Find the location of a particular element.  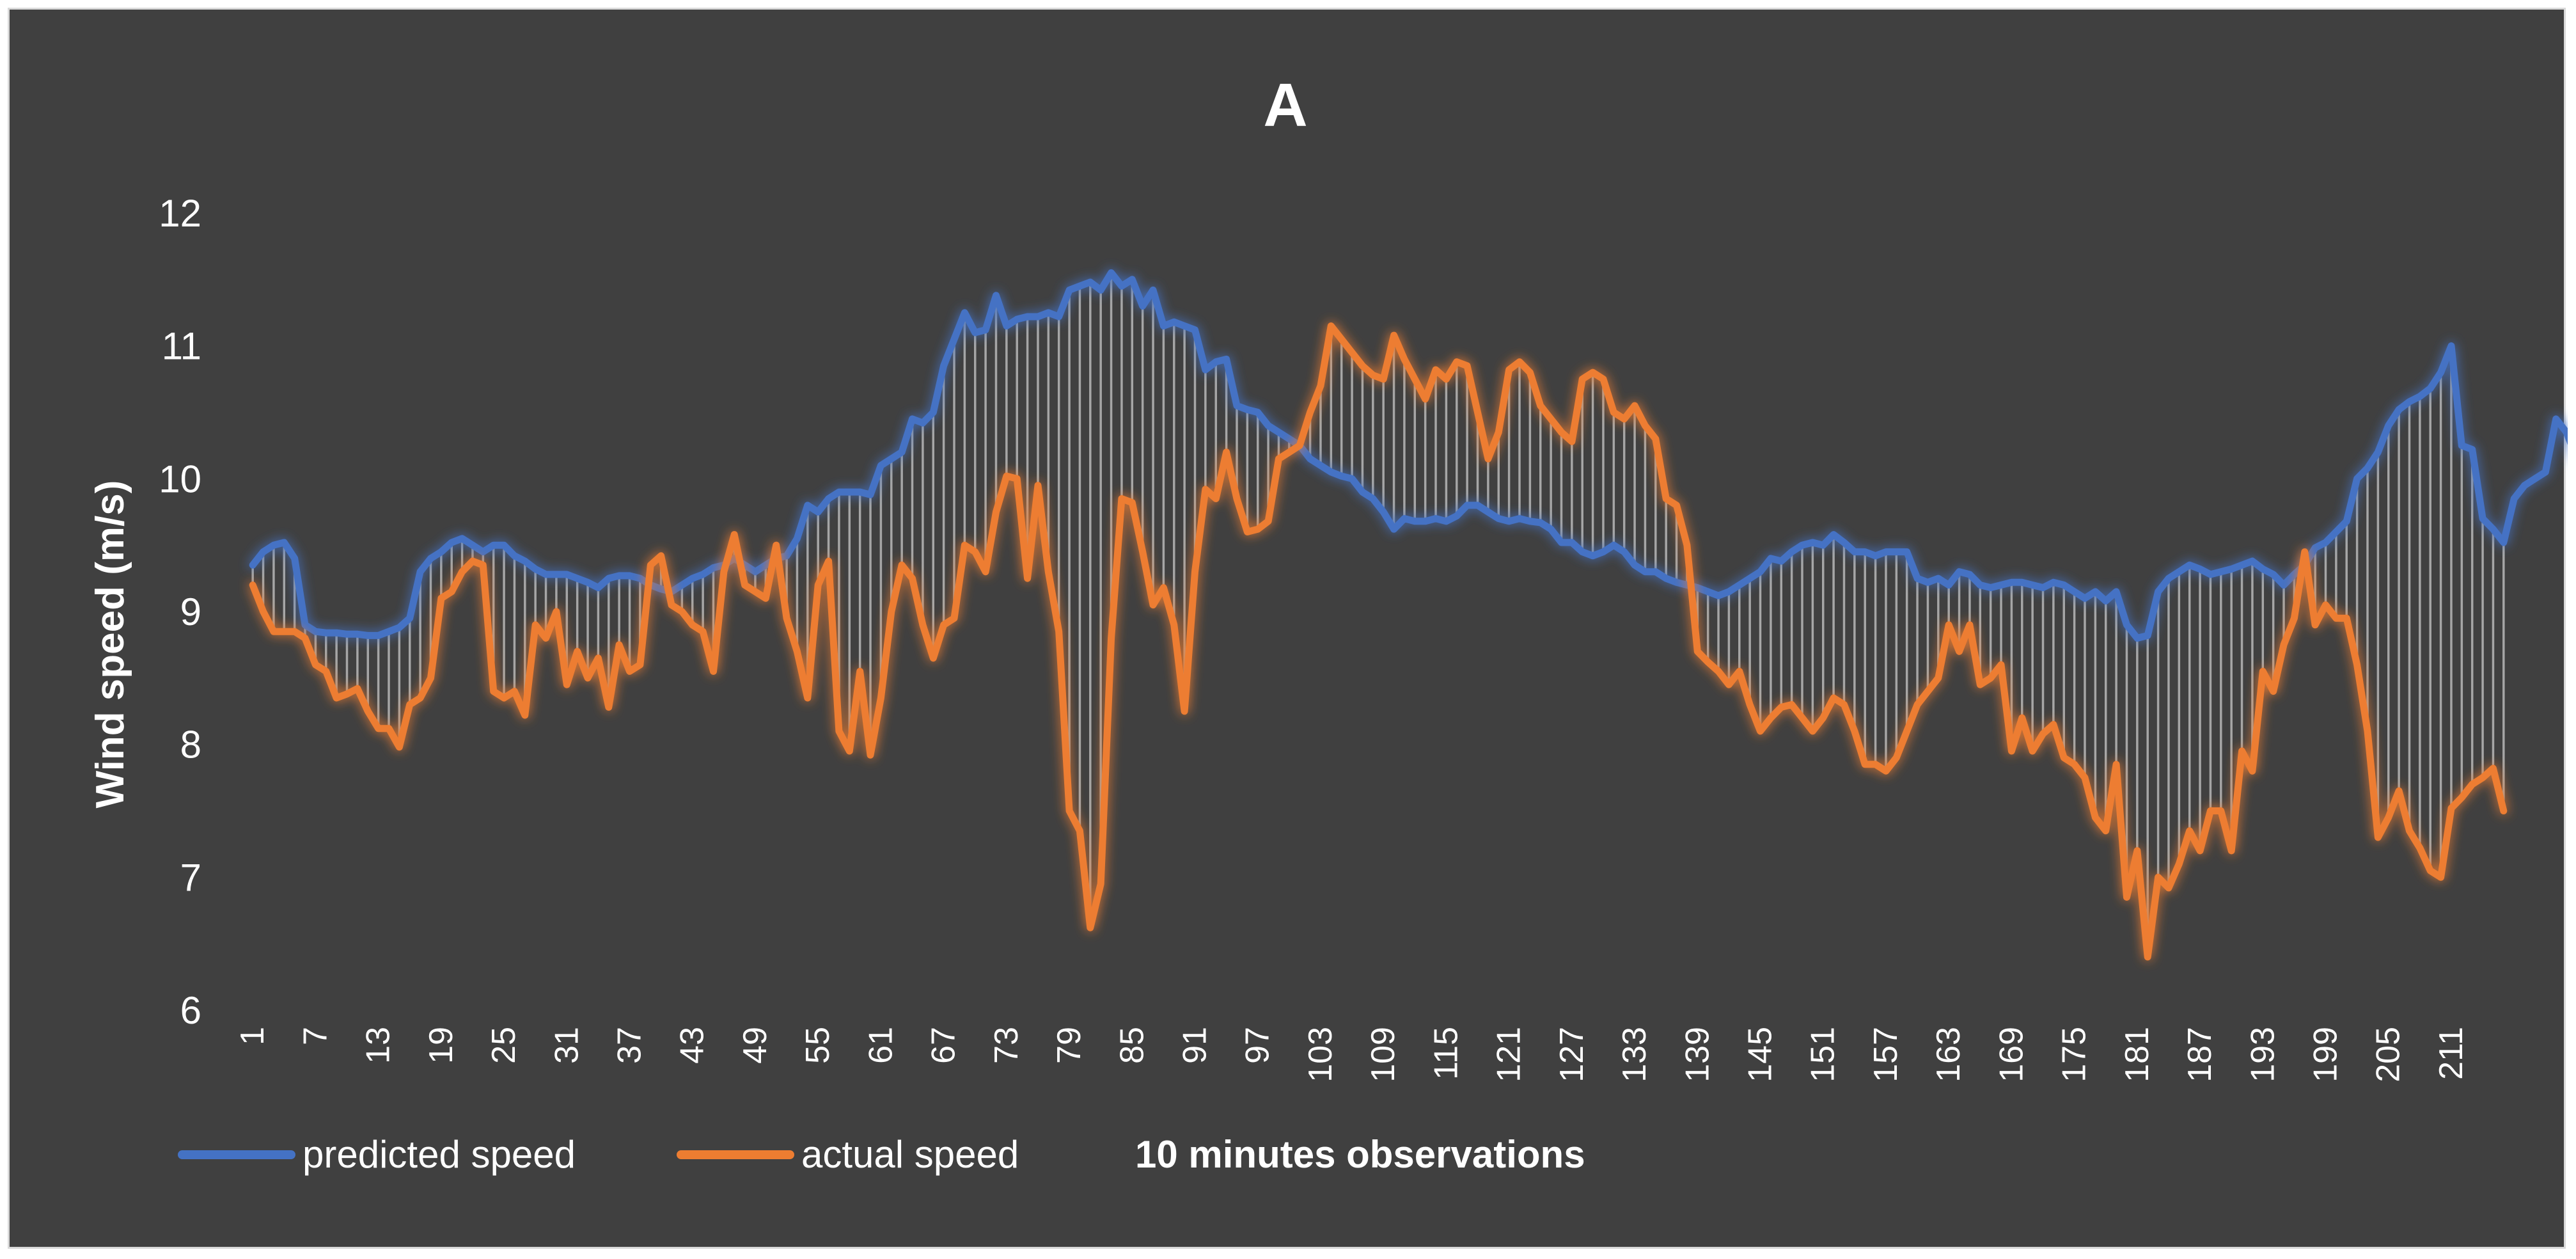

x-tick-label: 79 is located at coordinates (1069, 1045).